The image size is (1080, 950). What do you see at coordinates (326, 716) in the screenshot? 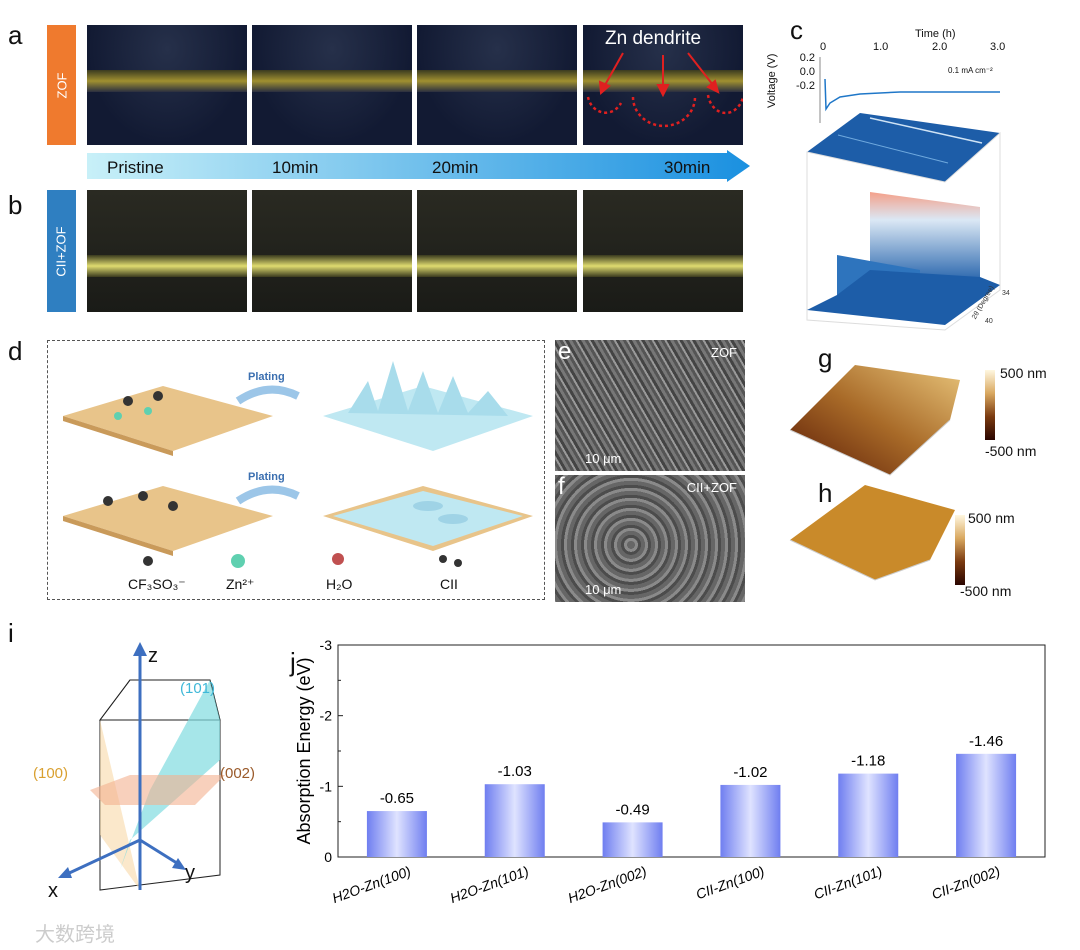
I see `y-tick-label: -2` at bounding box center [326, 716].